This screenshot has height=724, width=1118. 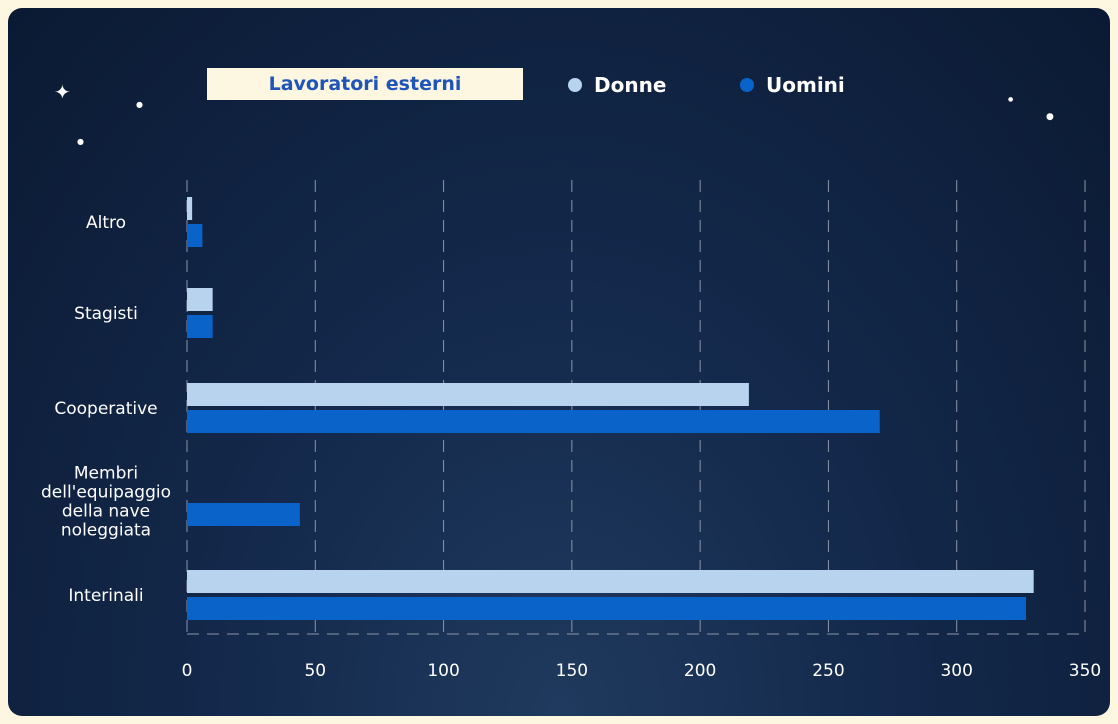 What do you see at coordinates (747, 85) in the screenshot?
I see `legend-swatch-uomini` at bounding box center [747, 85].